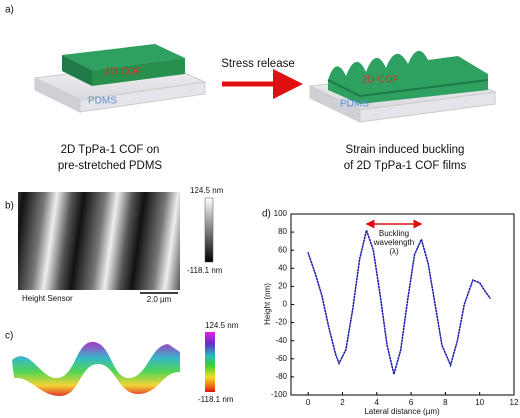 The image size is (520, 418). Describe the element at coordinates (281, 376) in the screenshot. I see `y-tick-label: -80` at that location.